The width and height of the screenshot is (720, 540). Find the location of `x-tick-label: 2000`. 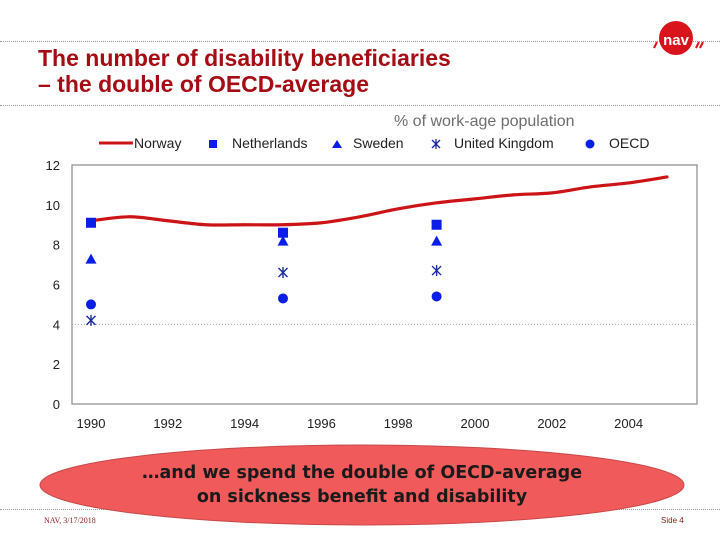

x-tick-label: 2000 is located at coordinates (475, 423).